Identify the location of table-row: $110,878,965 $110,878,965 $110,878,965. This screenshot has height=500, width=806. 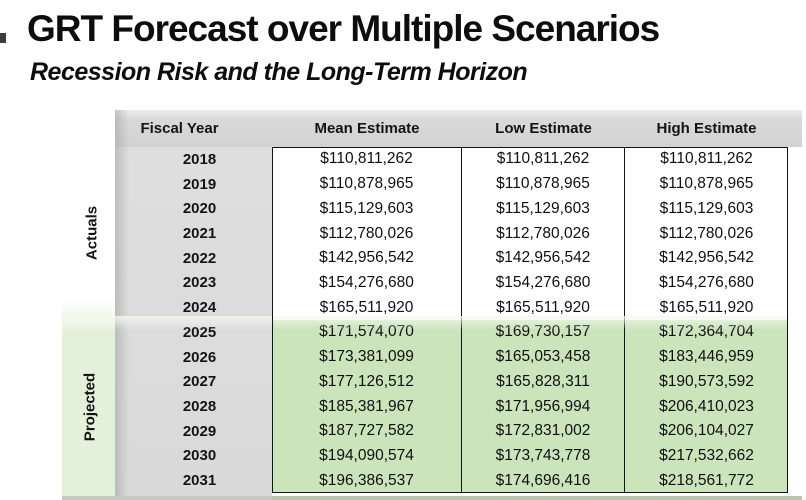
(530, 184).